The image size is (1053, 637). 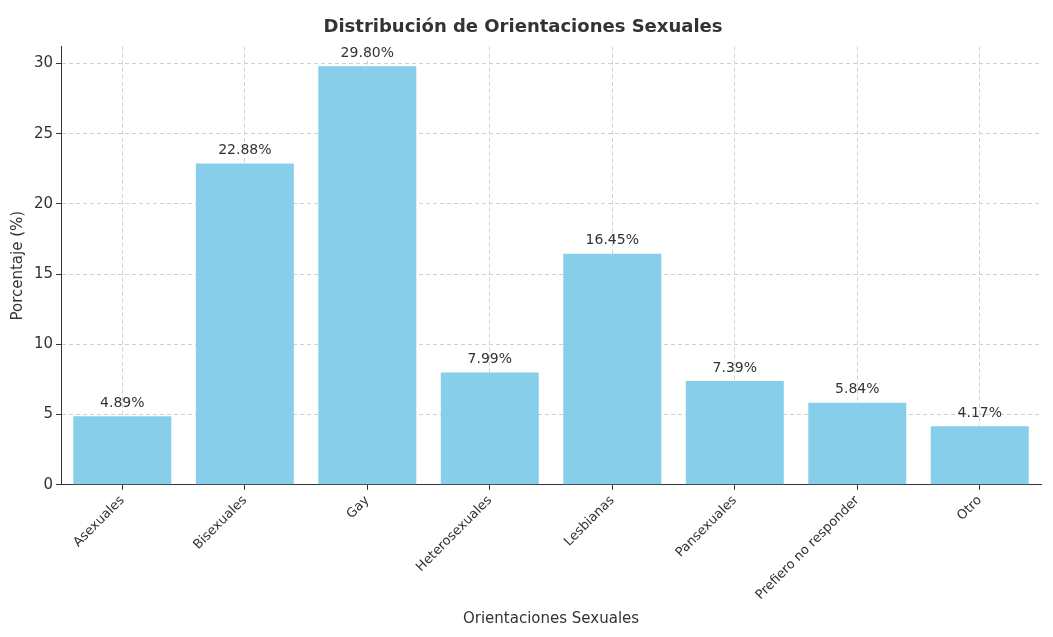 What do you see at coordinates (16, 265) in the screenshot?
I see `y-axis-title: Porcentaje (%)` at bounding box center [16, 265].